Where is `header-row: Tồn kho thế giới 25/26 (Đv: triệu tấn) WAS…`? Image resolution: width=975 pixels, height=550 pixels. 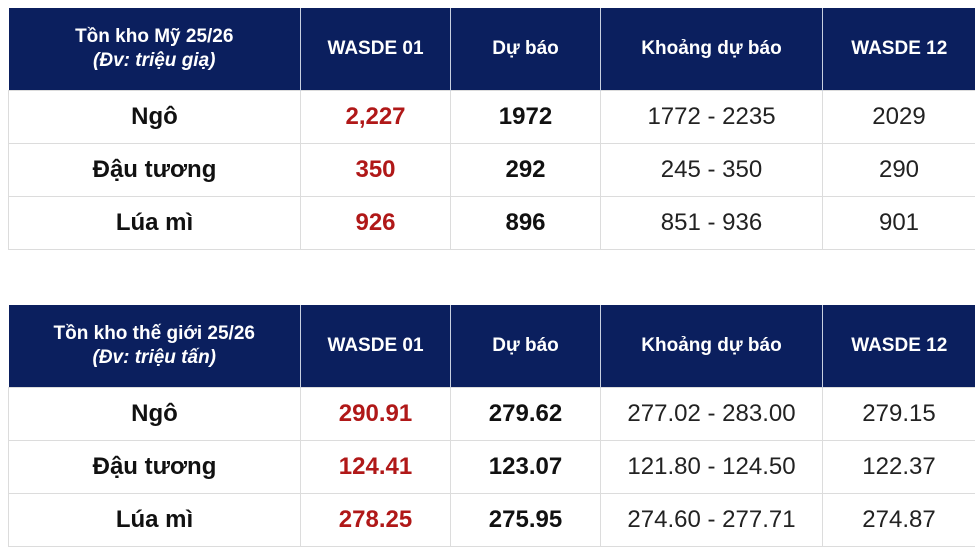 header-row: Tồn kho thế giới 25/26 (Đv: triệu tấn) WAS… is located at coordinates (491, 346).